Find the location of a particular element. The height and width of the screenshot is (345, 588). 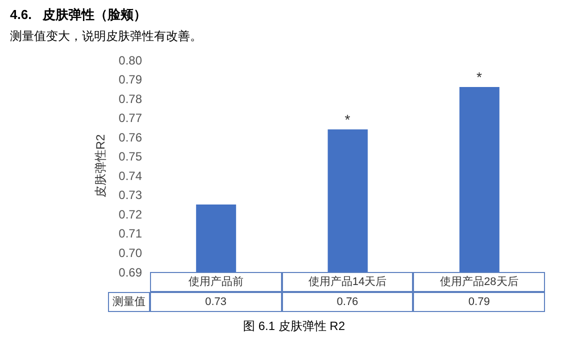

y-tick-label: 0.77 is located at coordinates (130, 118).